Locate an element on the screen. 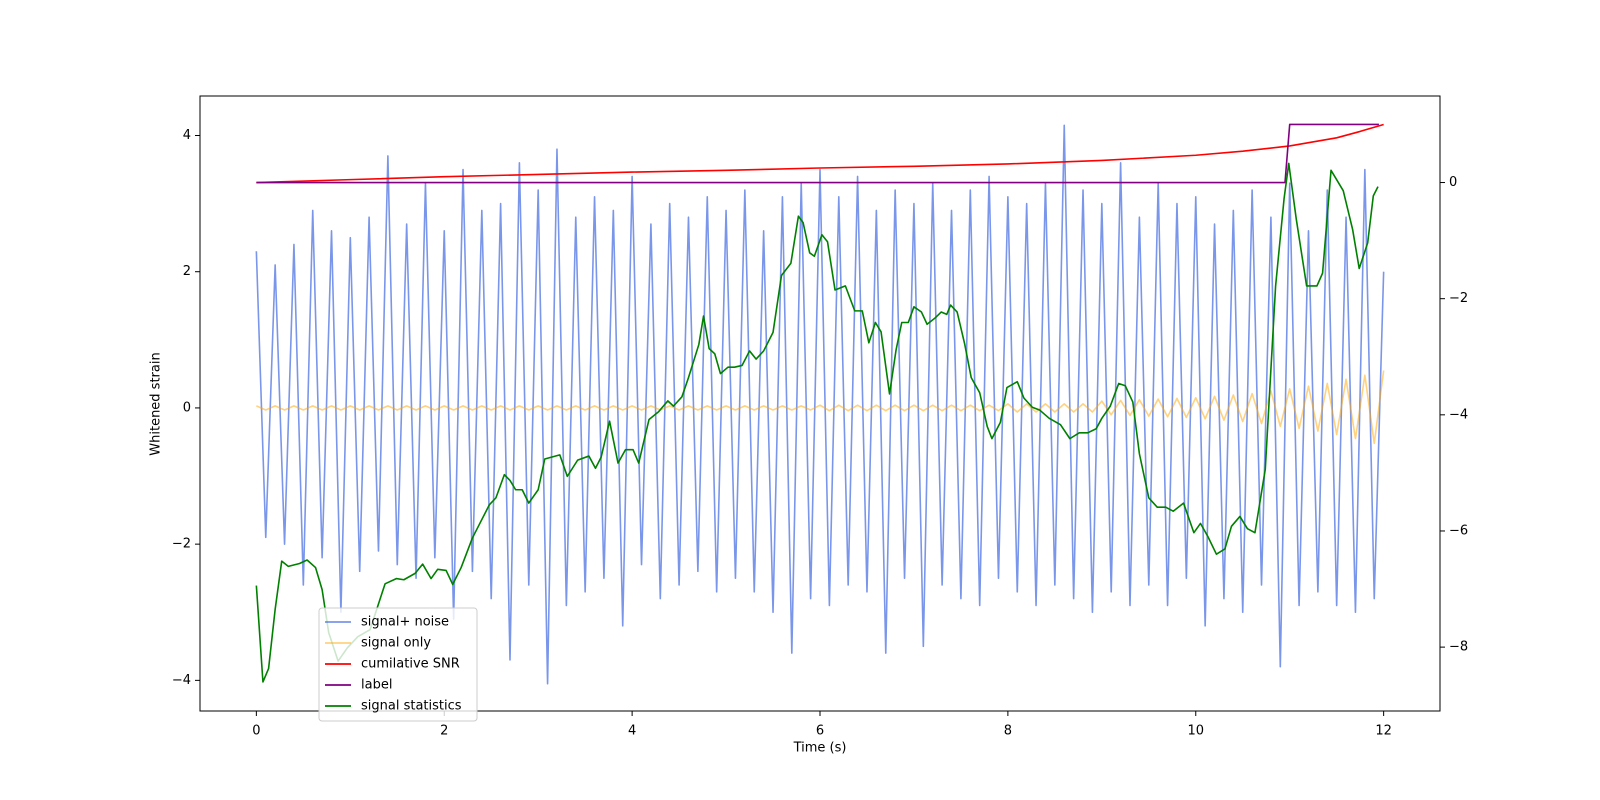  y-tick-label: 0 is located at coordinates (187, 407).